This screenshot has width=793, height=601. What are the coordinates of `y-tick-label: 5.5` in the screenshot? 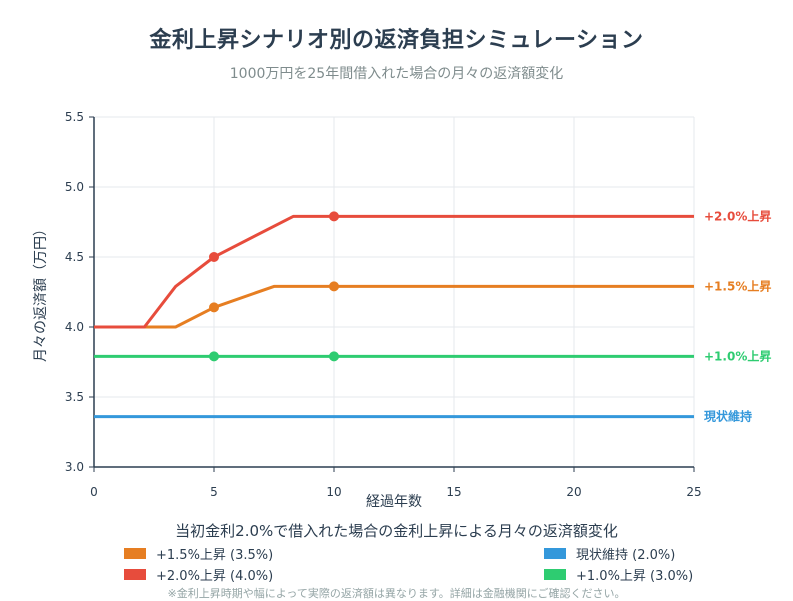 It's located at (74, 117).